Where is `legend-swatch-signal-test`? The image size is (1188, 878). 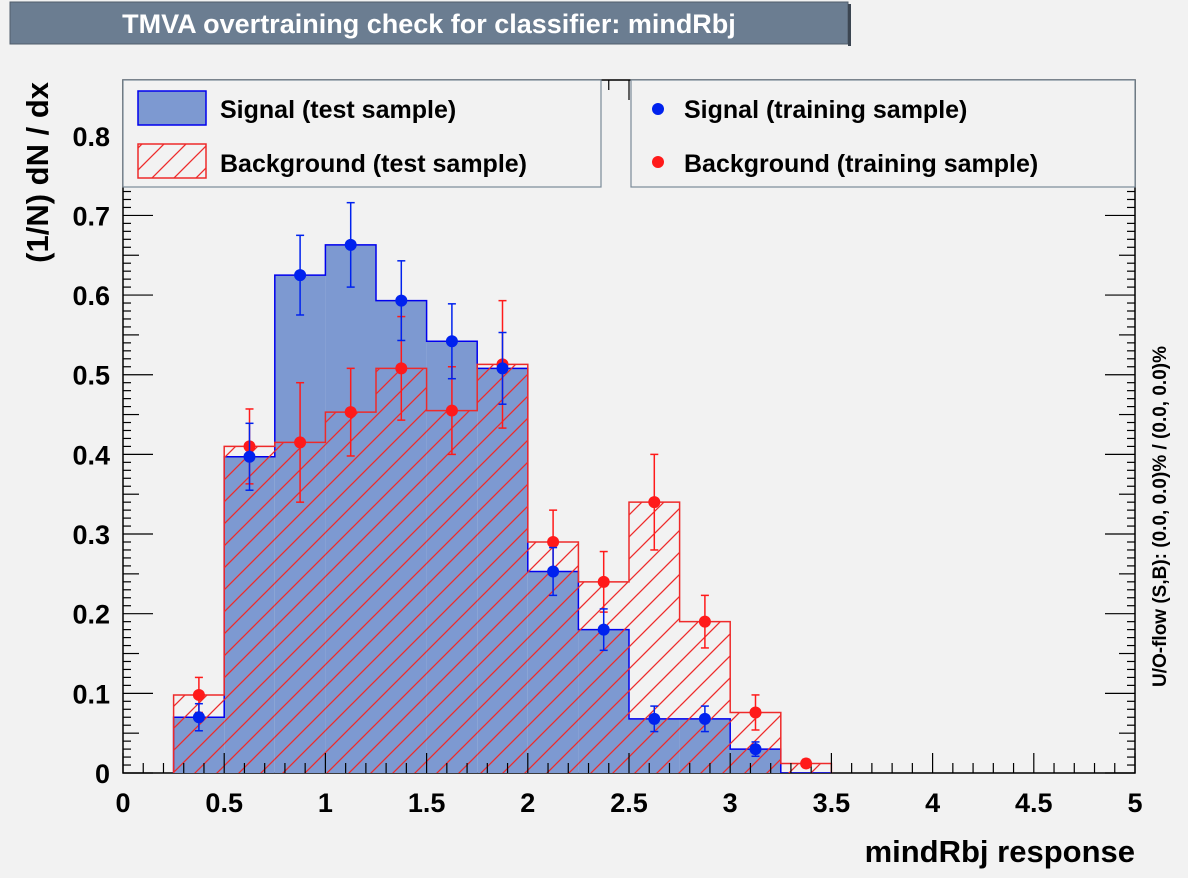
legend-swatch-signal-test is located at coordinates (172, 108).